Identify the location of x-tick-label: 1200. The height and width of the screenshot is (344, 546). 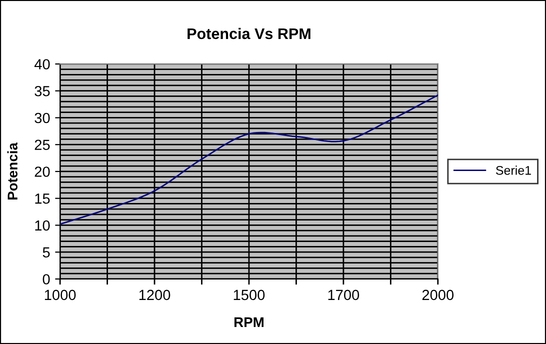
(154, 295).